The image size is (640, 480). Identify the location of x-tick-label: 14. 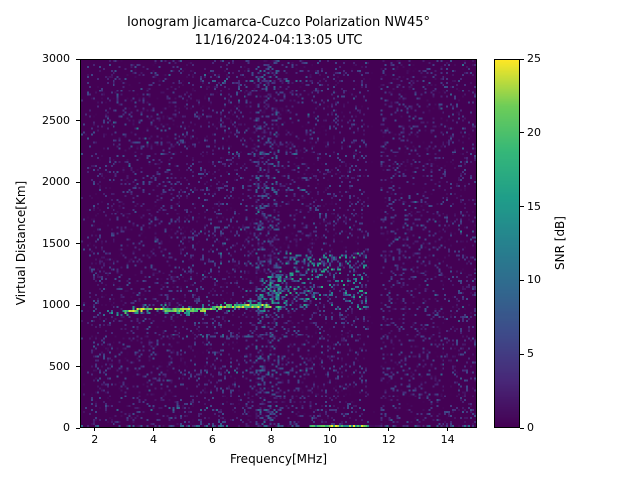
(447, 439).